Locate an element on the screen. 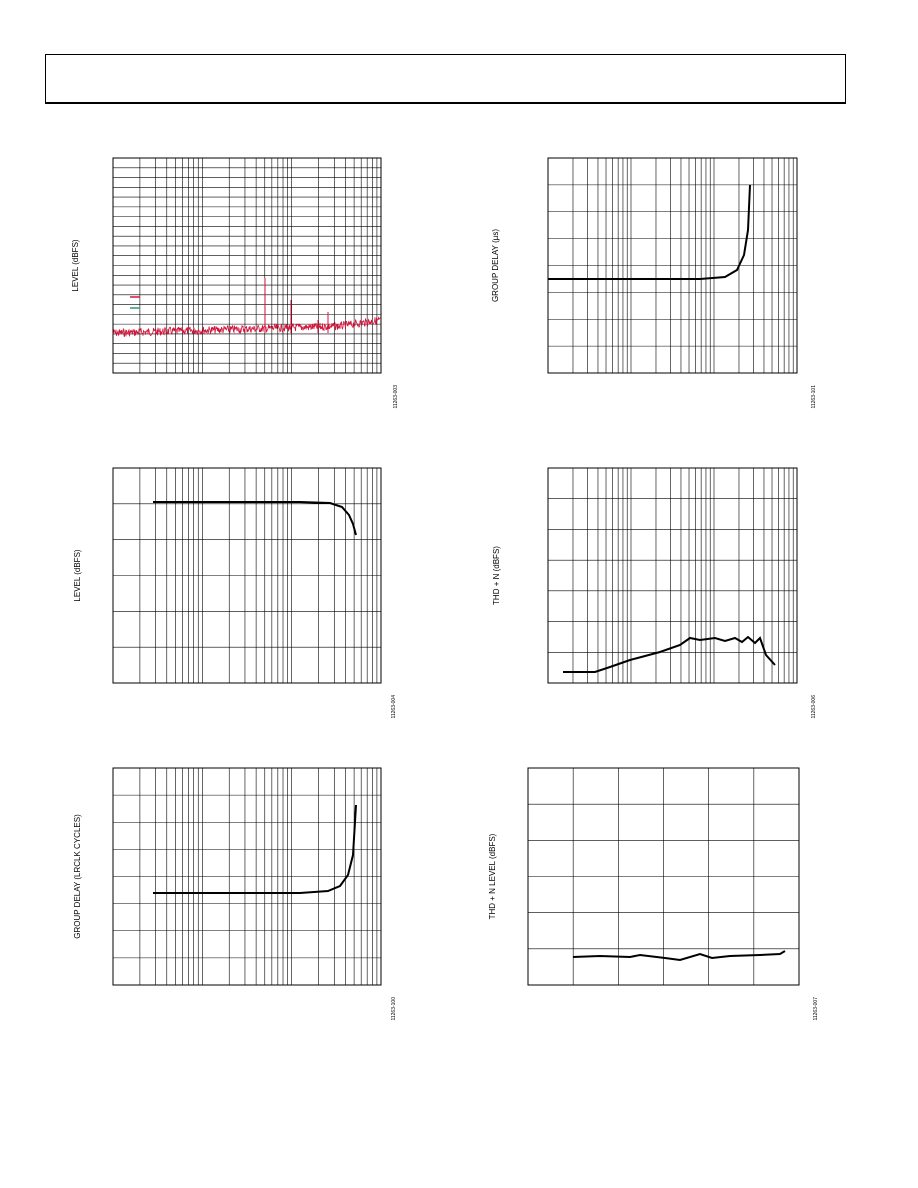 Image resolution: width=918 pixels, height=1188 pixels. y-axis-label: GROUP DELAY (LRCLK CYCLES) is located at coordinates (77, 876).